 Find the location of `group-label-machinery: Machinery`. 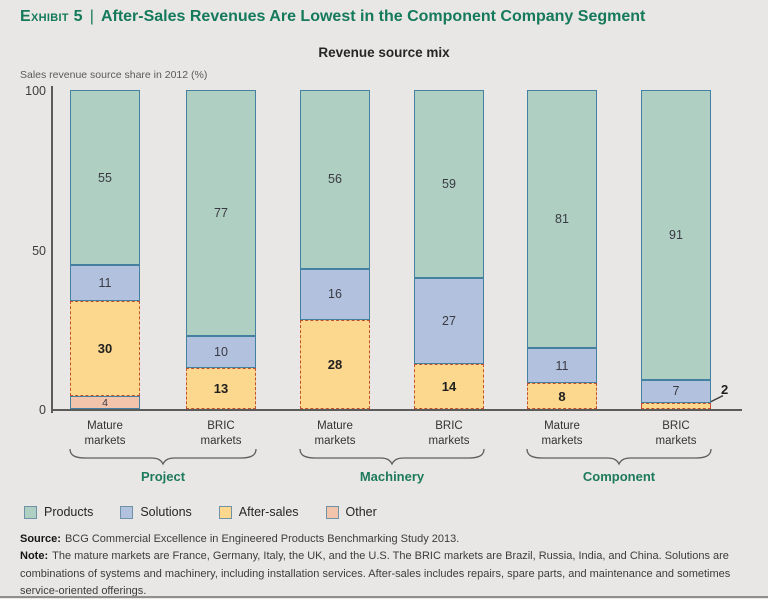

group-label-machinery: Machinery is located at coordinates (392, 476).